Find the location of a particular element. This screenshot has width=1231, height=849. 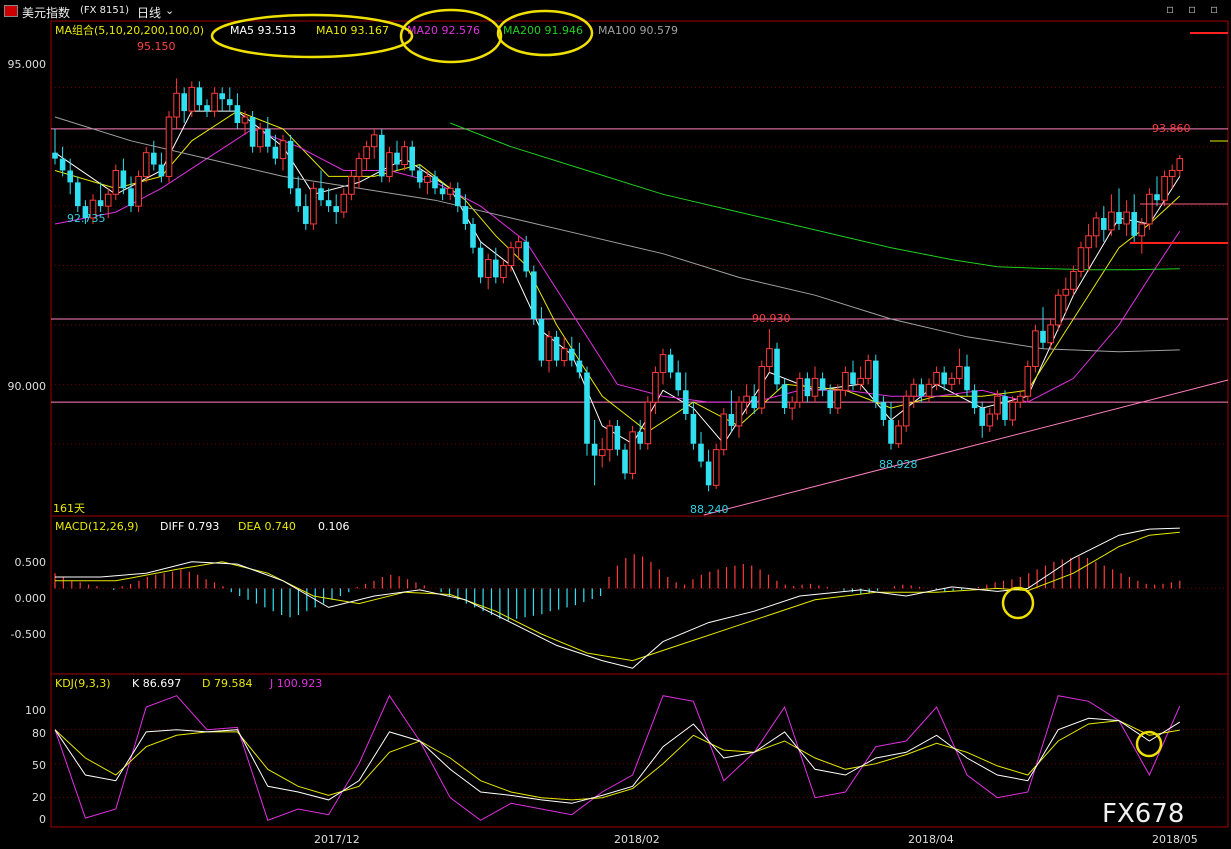

kdj-label: KDJ(9,3,3) is located at coordinates (83, 683).